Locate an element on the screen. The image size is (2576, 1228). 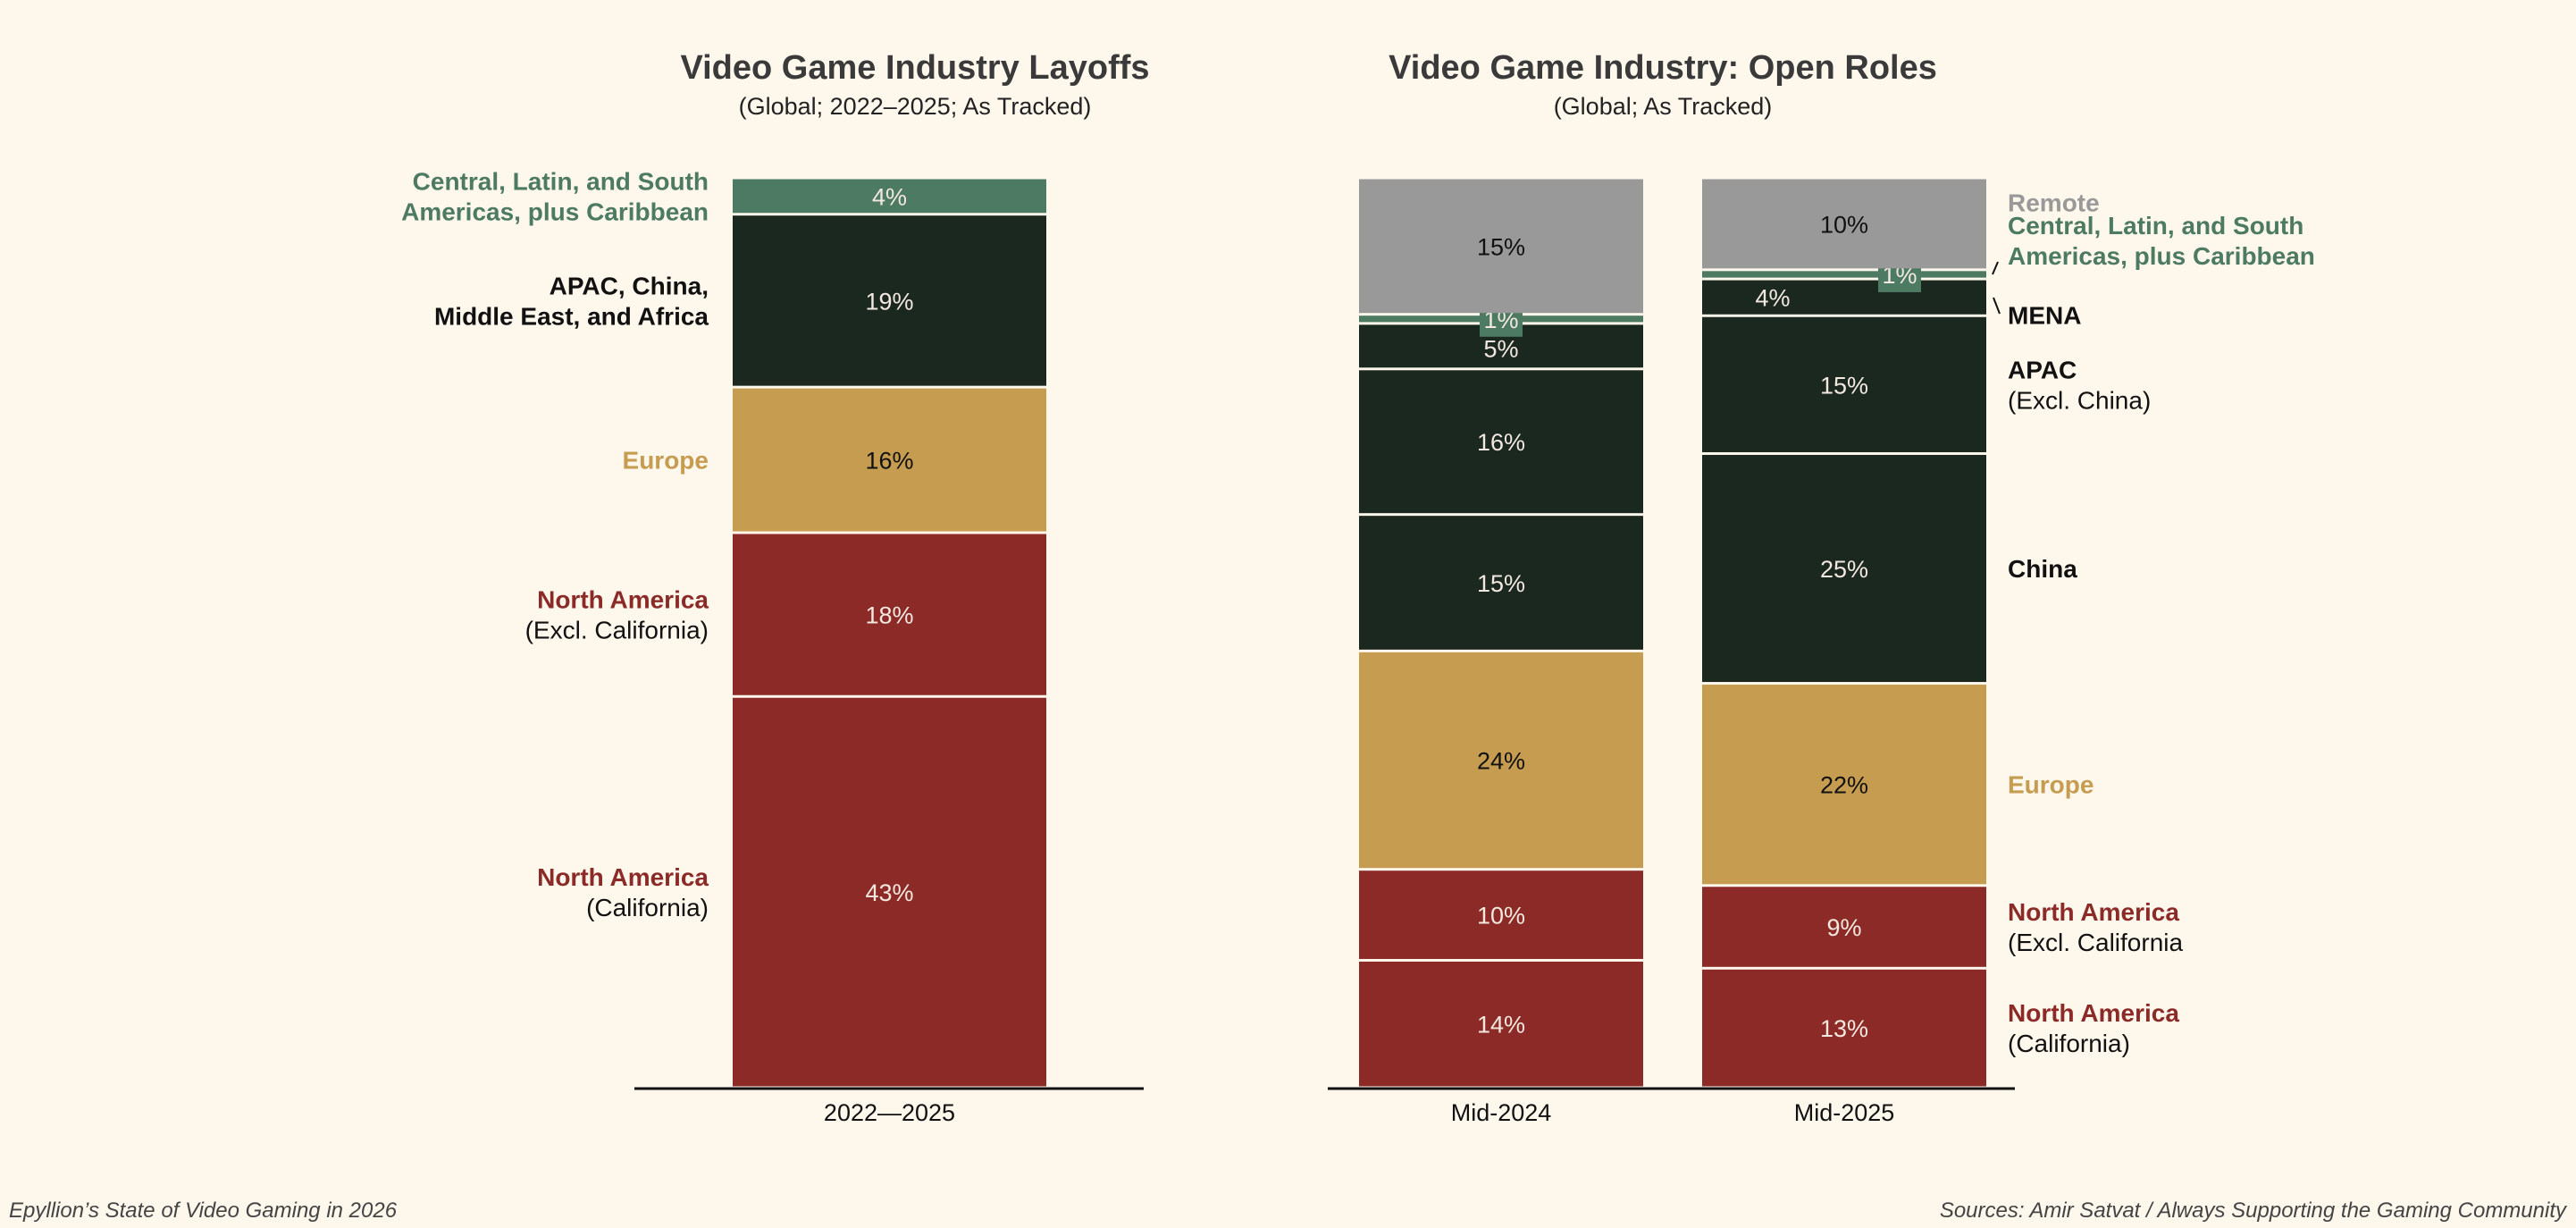
value-label: 19% is located at coordinates (889, 301).